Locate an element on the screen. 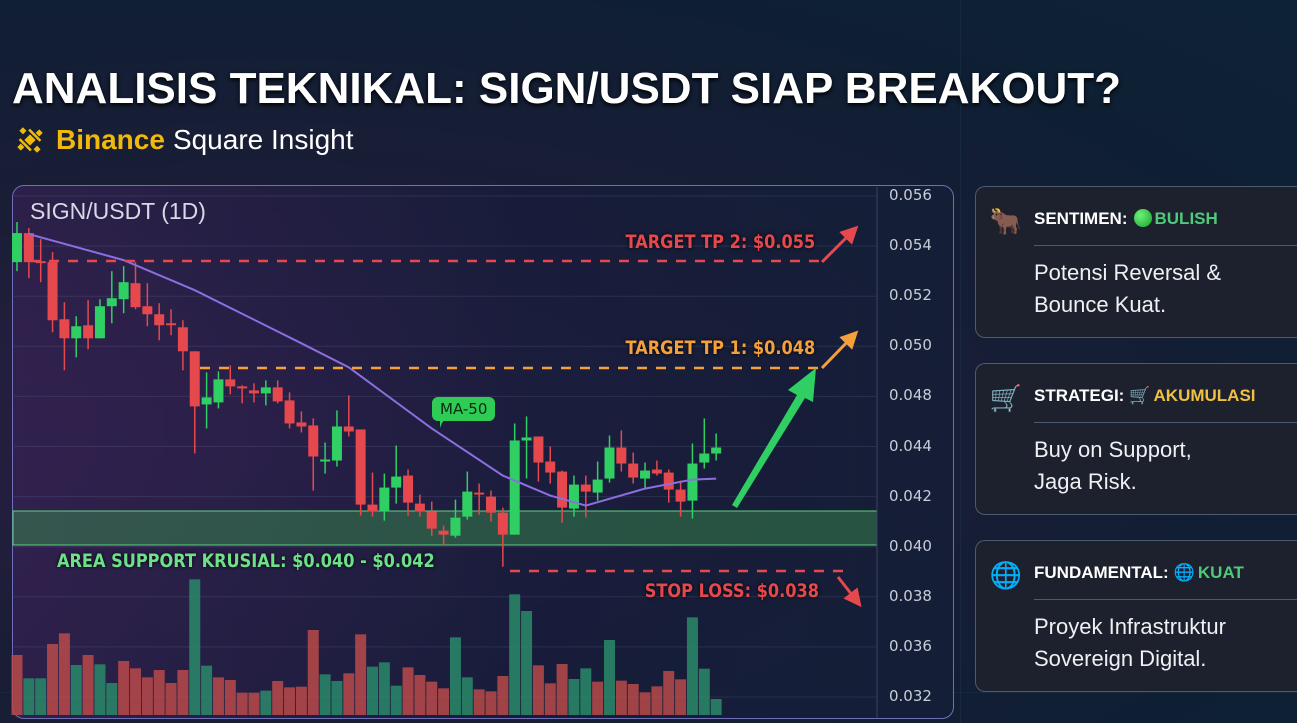  globe-icon: 🌐 is located at coordinates (1184, 572).